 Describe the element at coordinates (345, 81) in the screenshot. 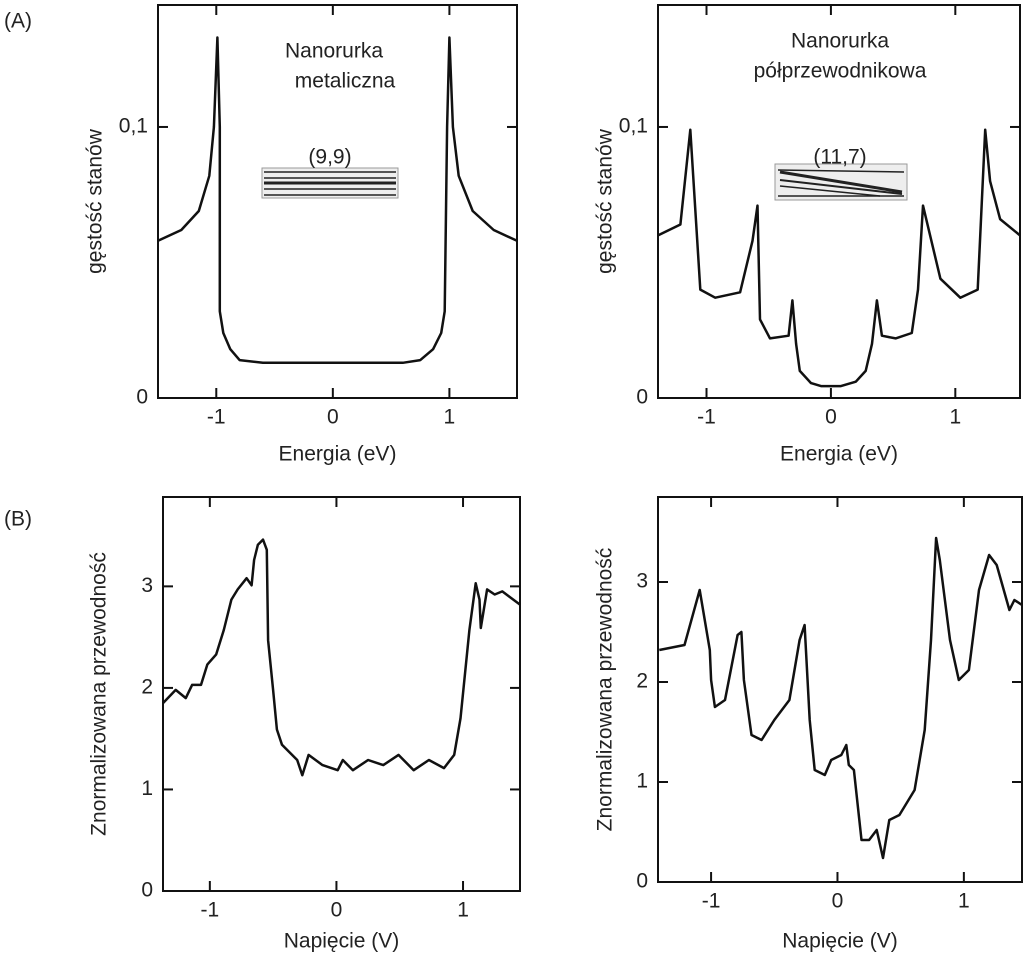

I see `annotation: metaliczna` at that location.